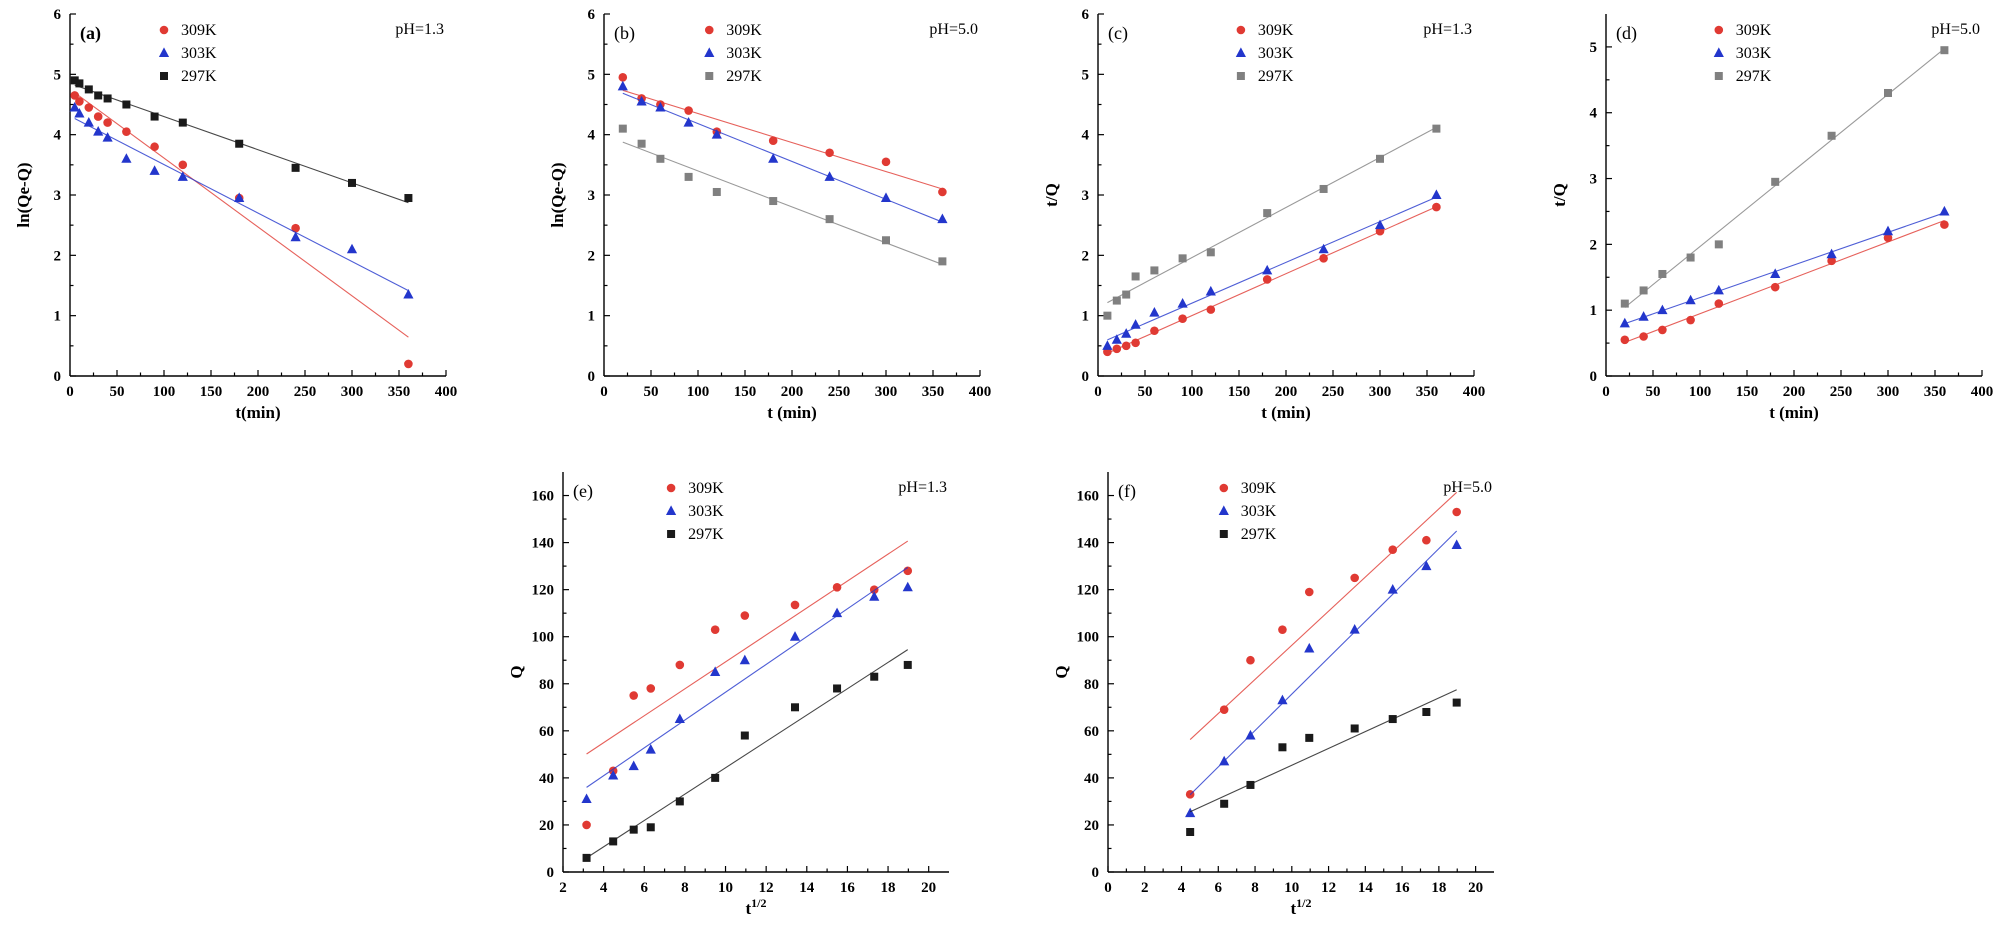 The image size is (2006, 931). What do you see at coordinates (1328, 888) in the screenshot?
I see `x-tick-label: 12` at bounding box center [1328, 888].